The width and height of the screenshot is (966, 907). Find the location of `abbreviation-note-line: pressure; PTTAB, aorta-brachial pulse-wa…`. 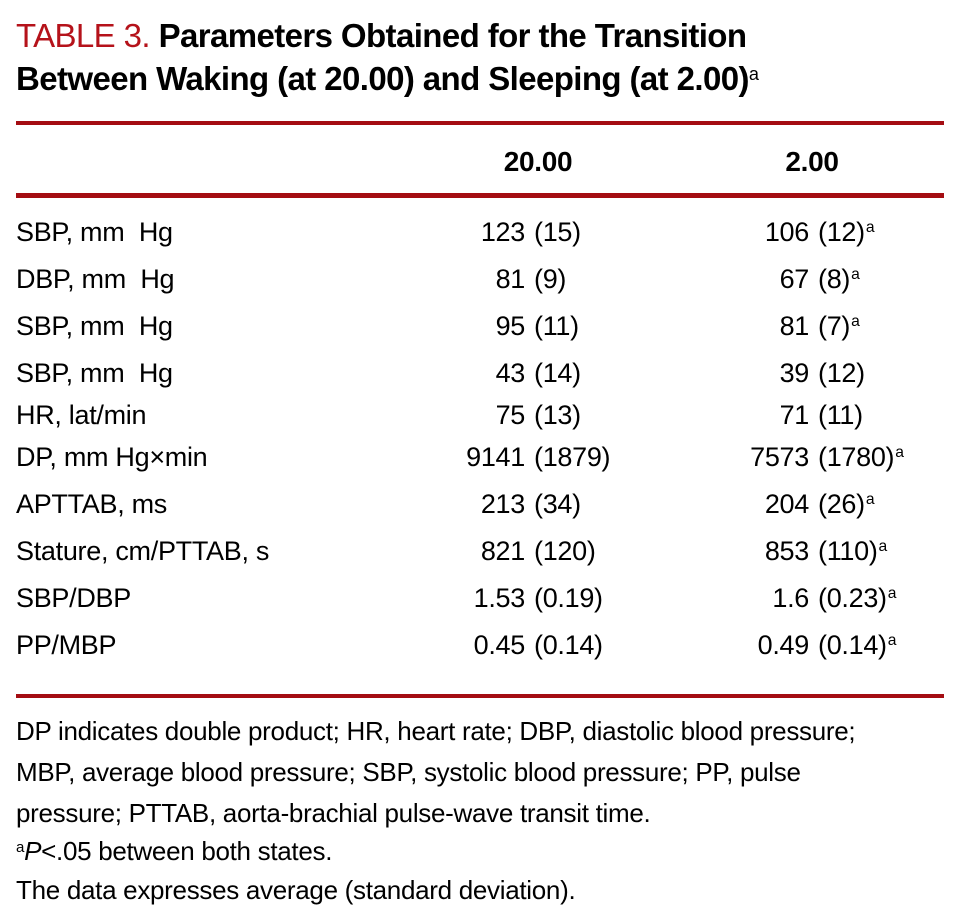

abbreviation-note-line: pressure; PTTAB, aorta-brachial pulse-wa… is located at coordinates (333, 813).